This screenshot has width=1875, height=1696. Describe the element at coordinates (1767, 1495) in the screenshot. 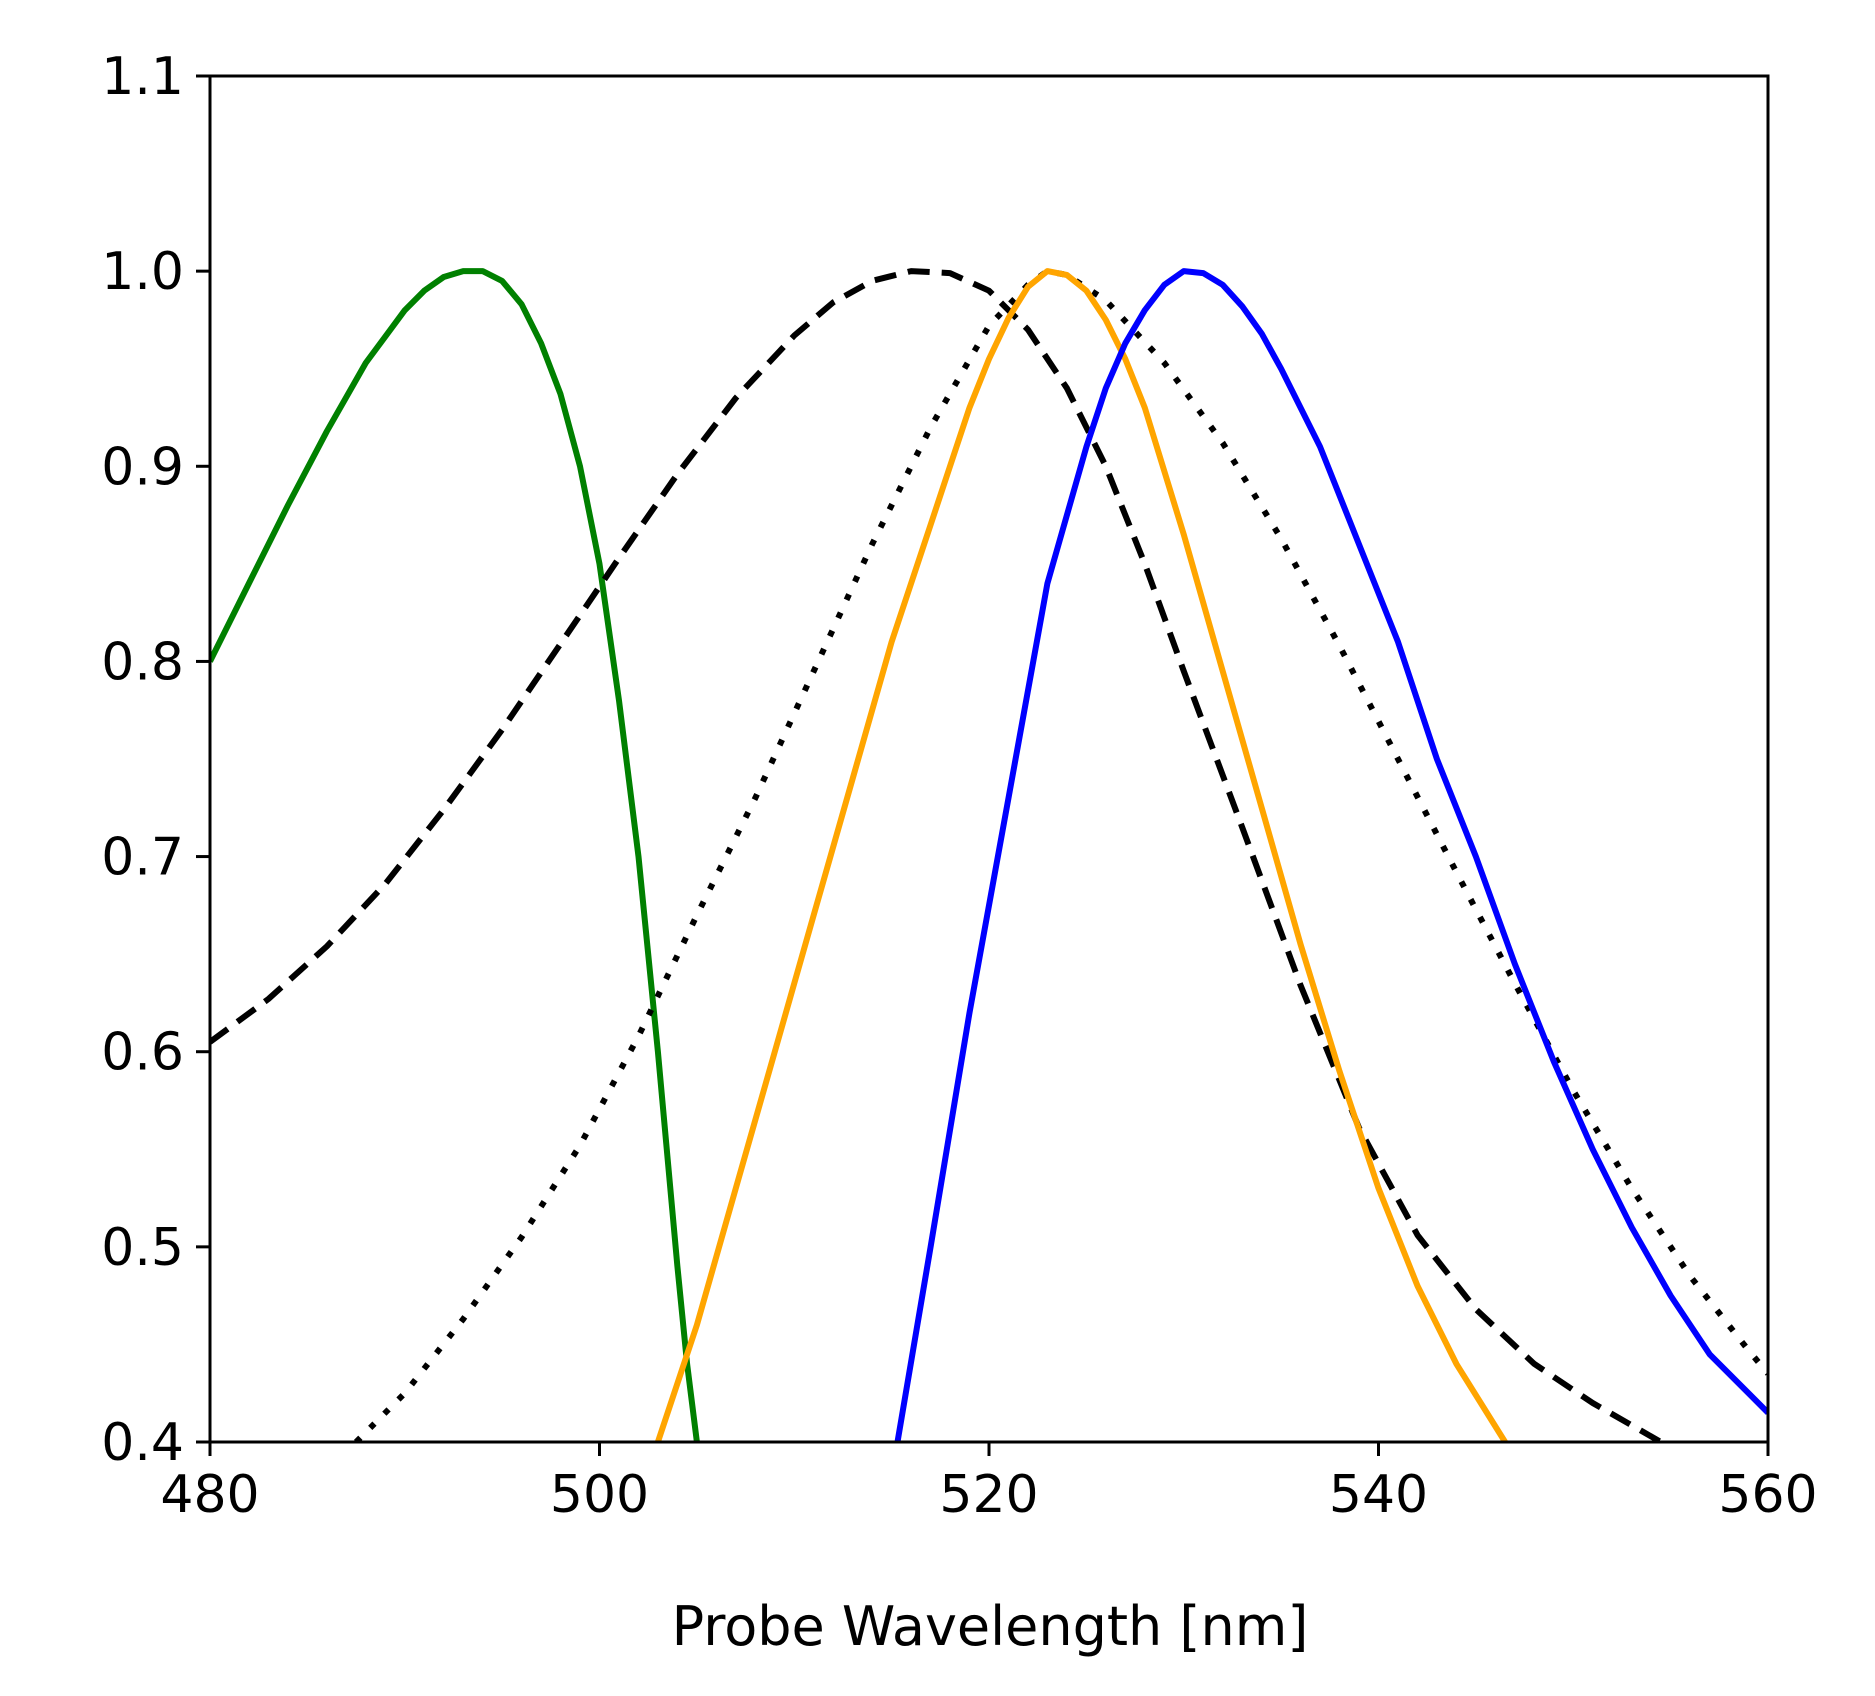

I see `x-tick-label: 560` at that location.